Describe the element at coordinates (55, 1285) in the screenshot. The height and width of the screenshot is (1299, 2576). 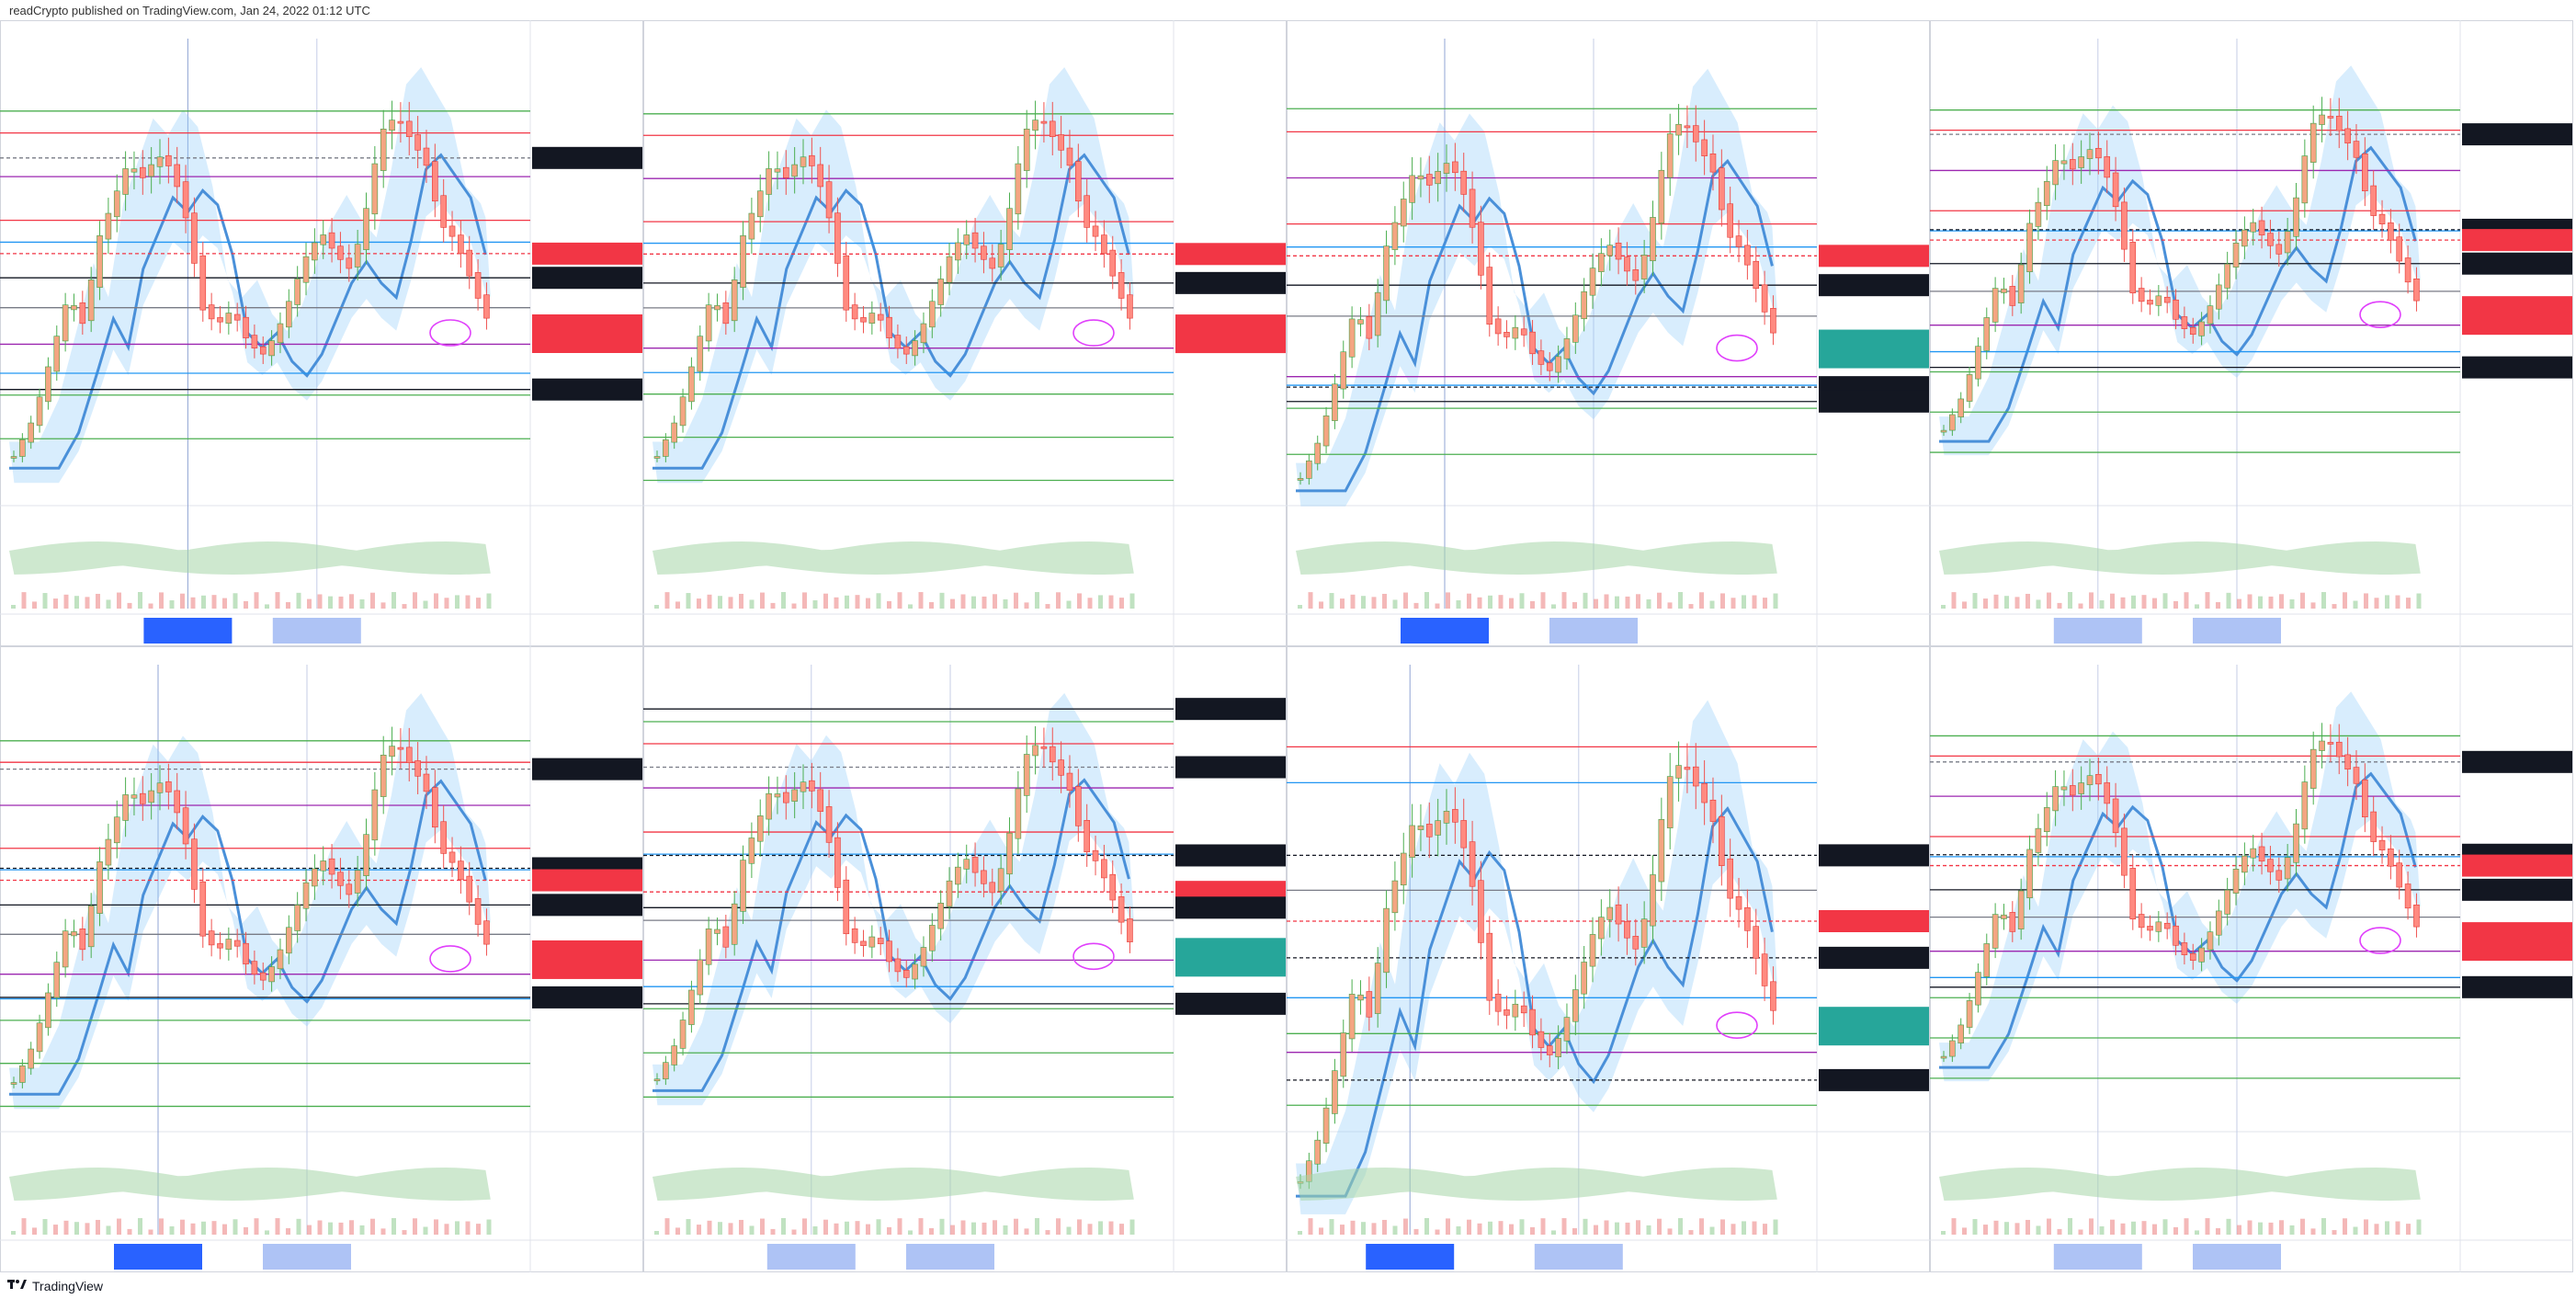
I see `brand: TradingView` at that location.